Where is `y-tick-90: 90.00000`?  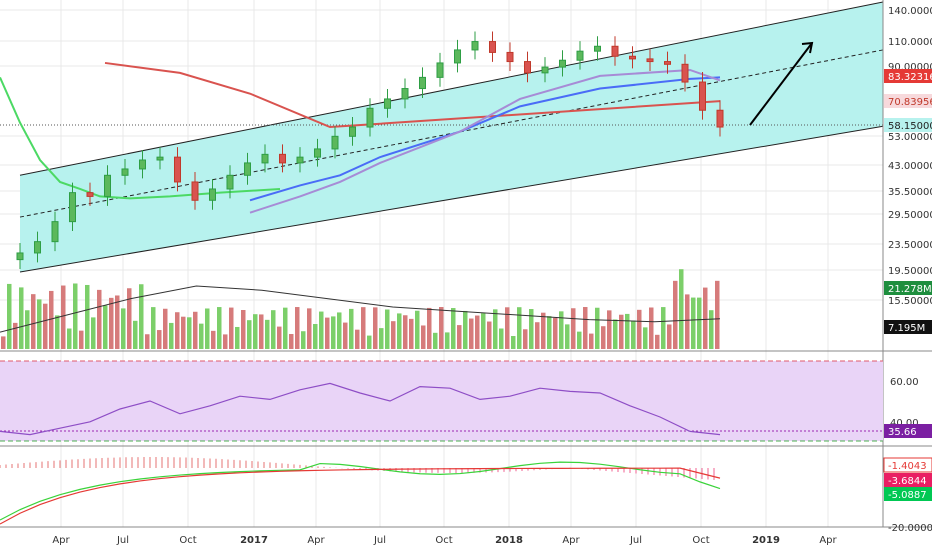 y-tick-90: 90.00000 is located at coordinates (910, 67).